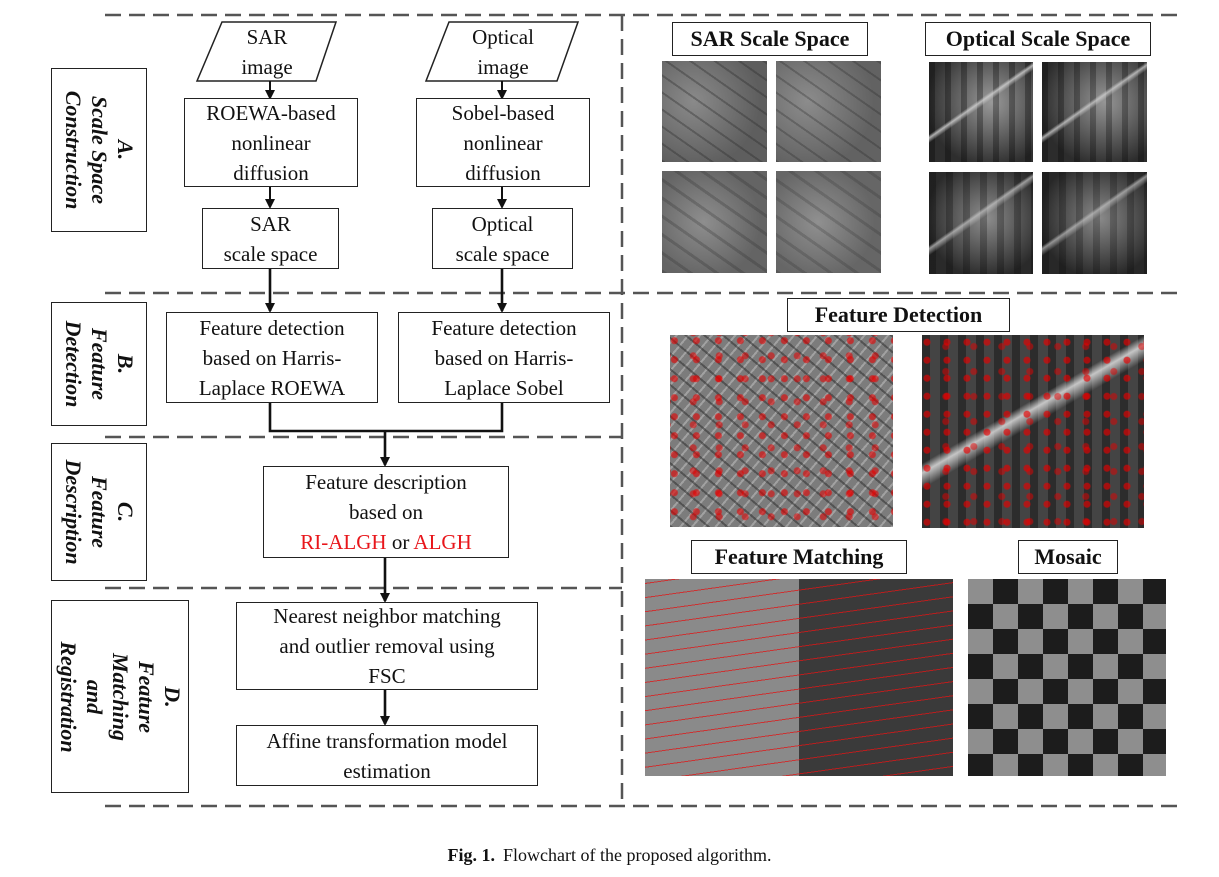 The width and height of the screenshot is (1219, 877). I want to click on optical-scale-space-title: Optical Scale Space, so click(1038, 39).